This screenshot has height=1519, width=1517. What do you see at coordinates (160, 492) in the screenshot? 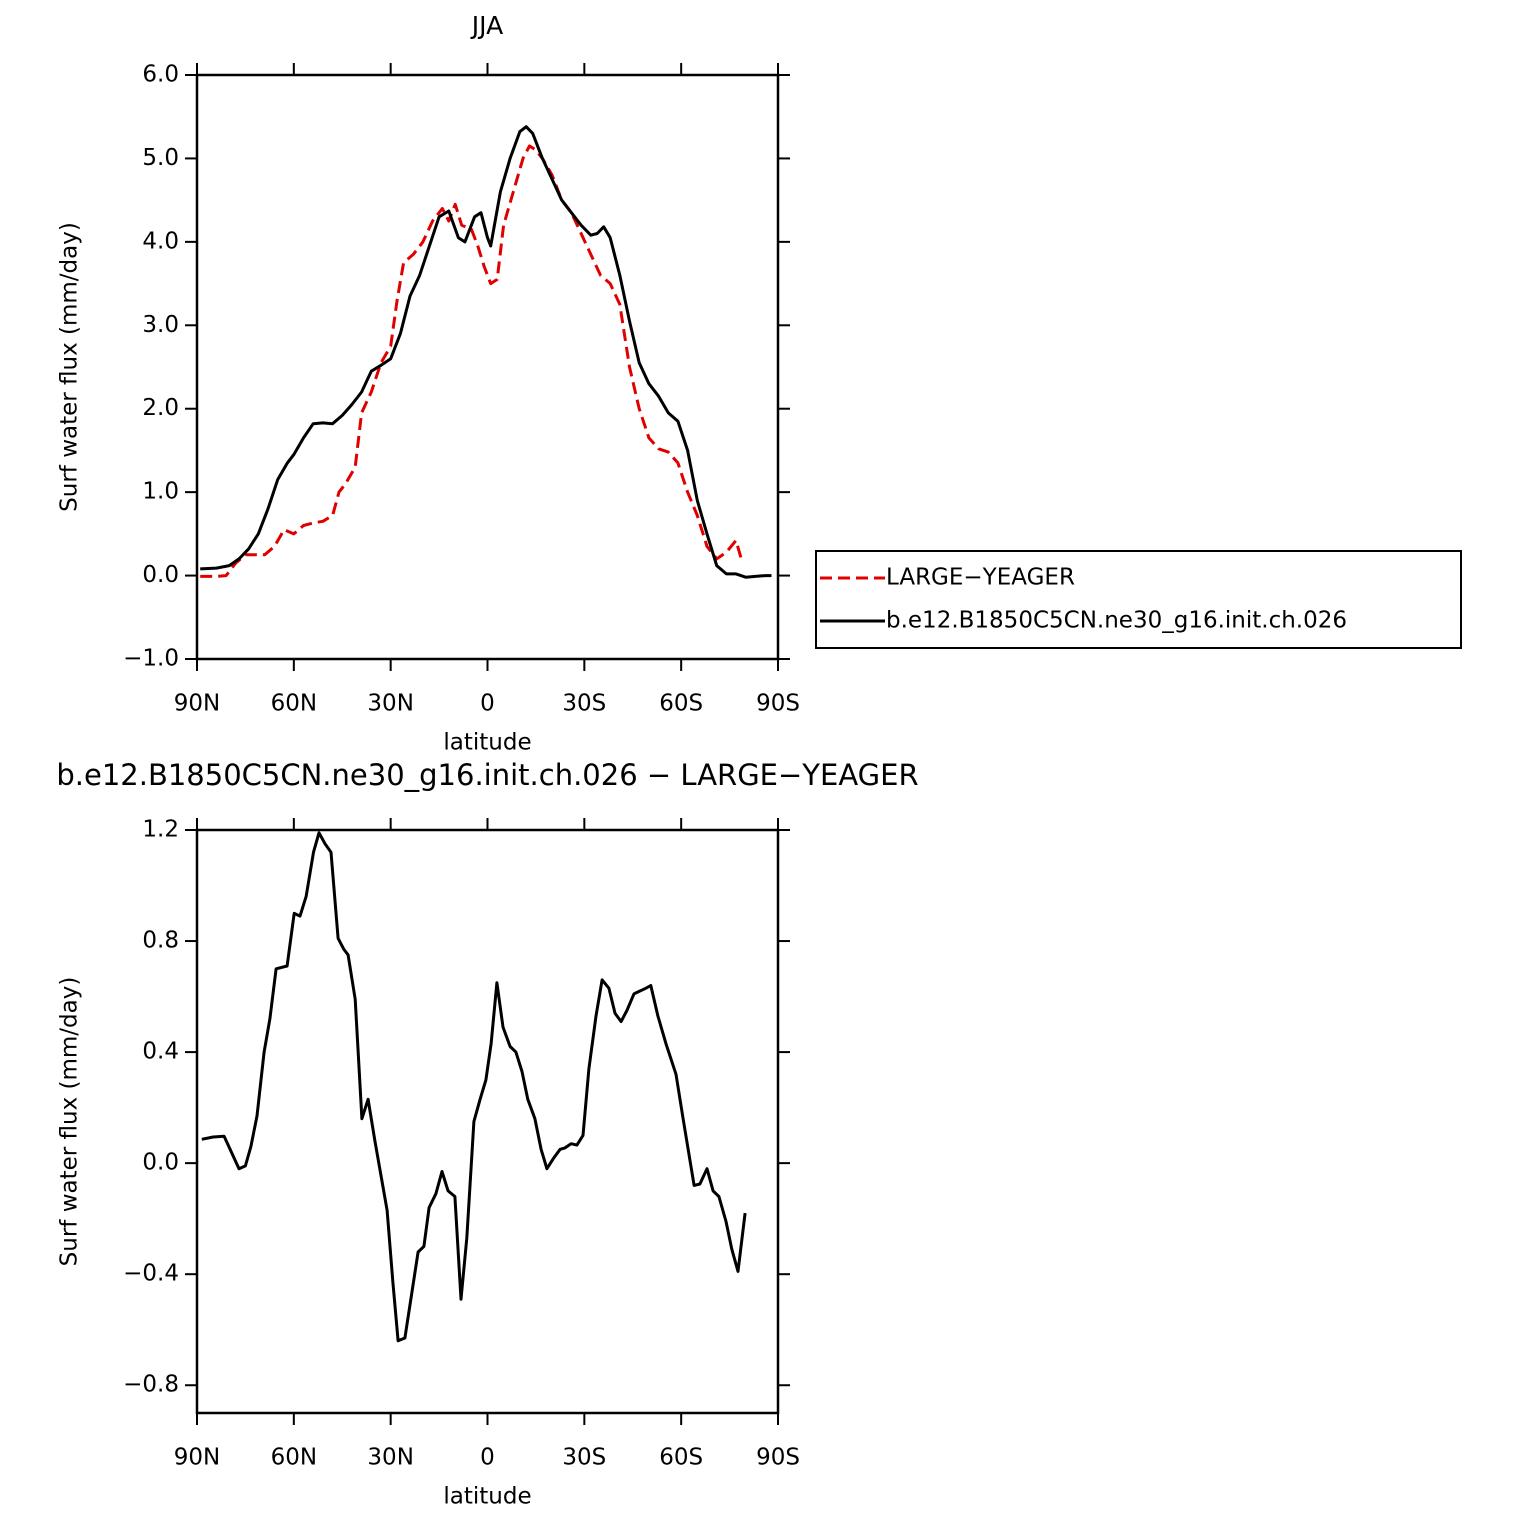
I see `y-tick-label: 1.0` at bounding box center [160, 492].